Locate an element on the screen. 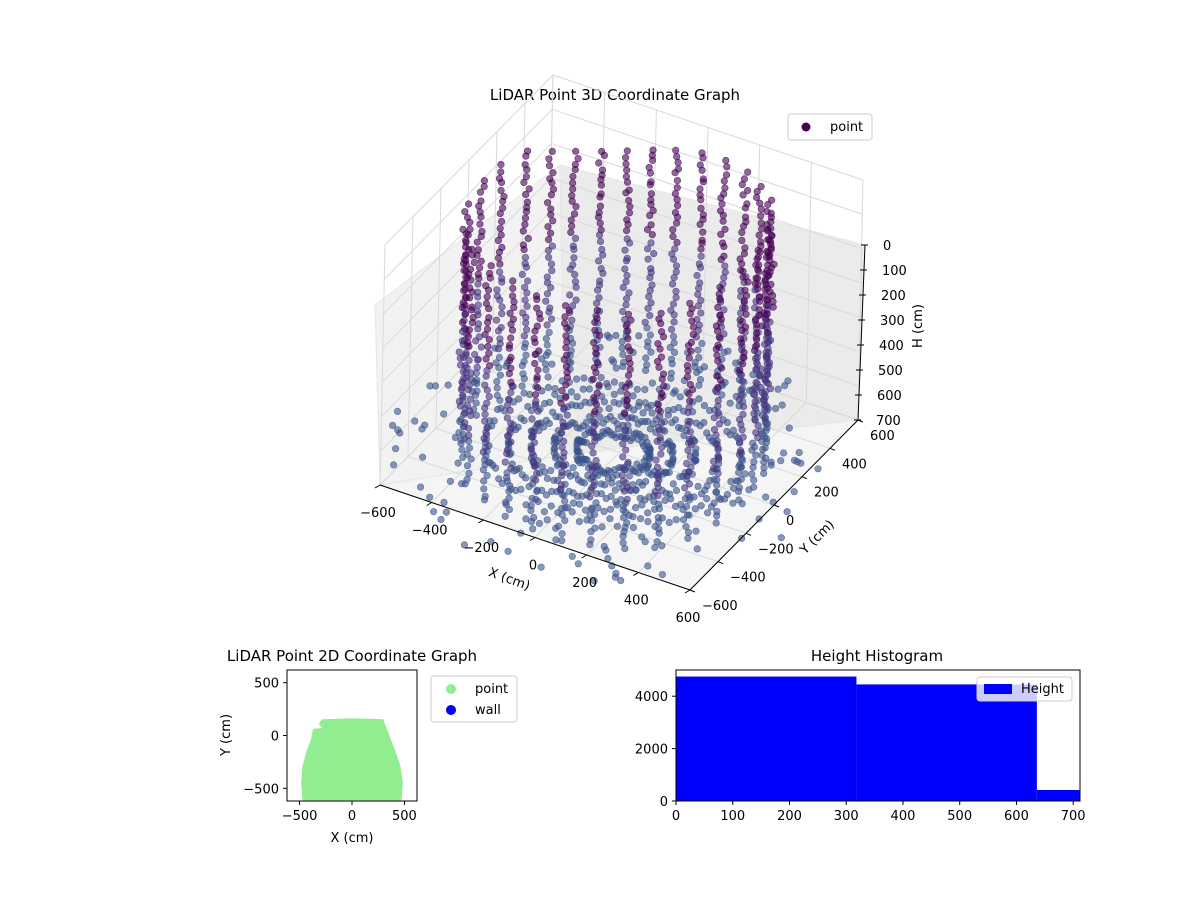 Image resolution: width=1200 pixels, height=900 pixels. grid-line-z is located at coordinates (624, 160).